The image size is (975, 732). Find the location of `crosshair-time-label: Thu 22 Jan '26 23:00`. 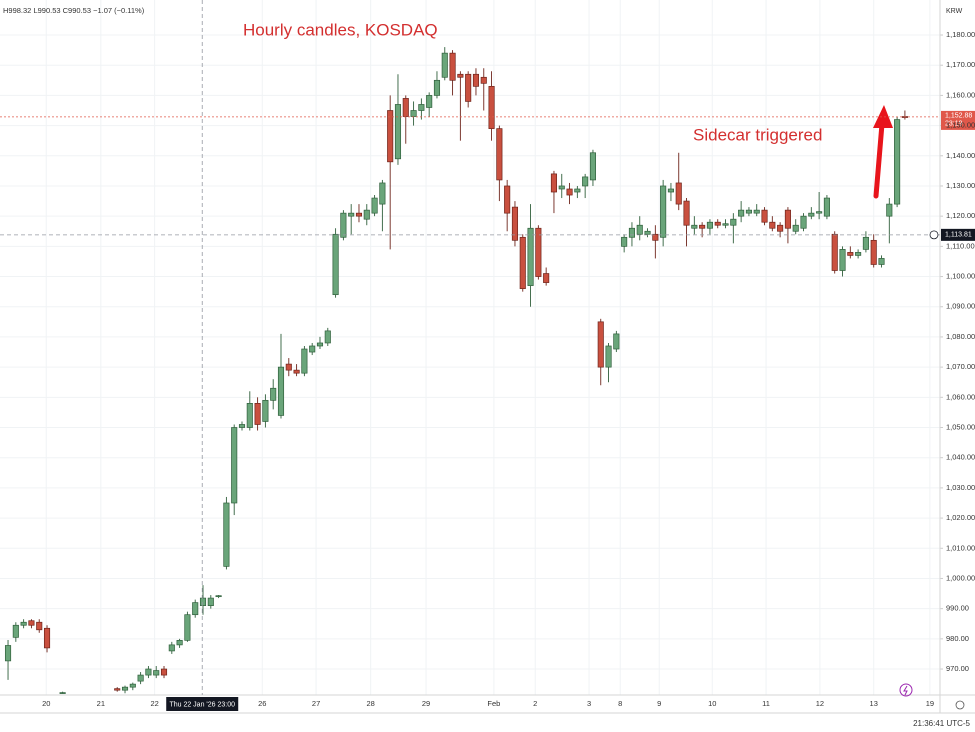

crosshair-time-label: Thu 22 Jan '26 23:00 is located at coordinates (202, 704).